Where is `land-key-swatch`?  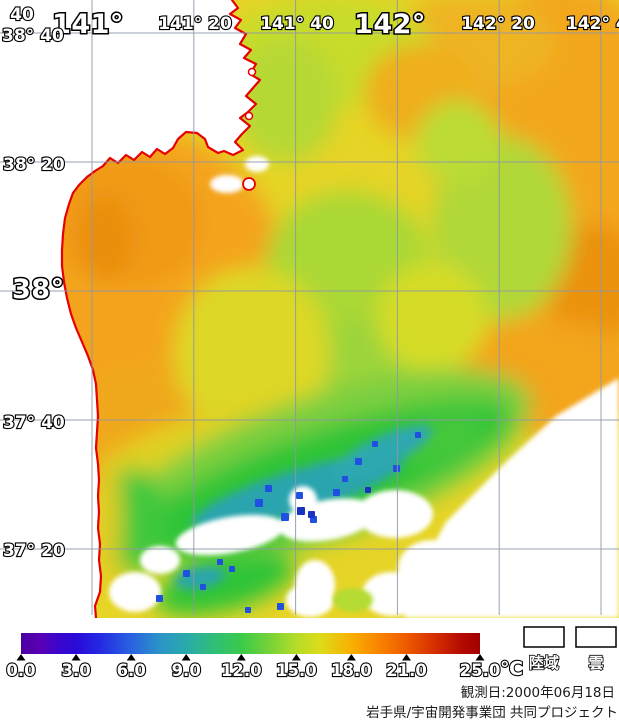 land-key-swatch is located at coordinates (544, 637).